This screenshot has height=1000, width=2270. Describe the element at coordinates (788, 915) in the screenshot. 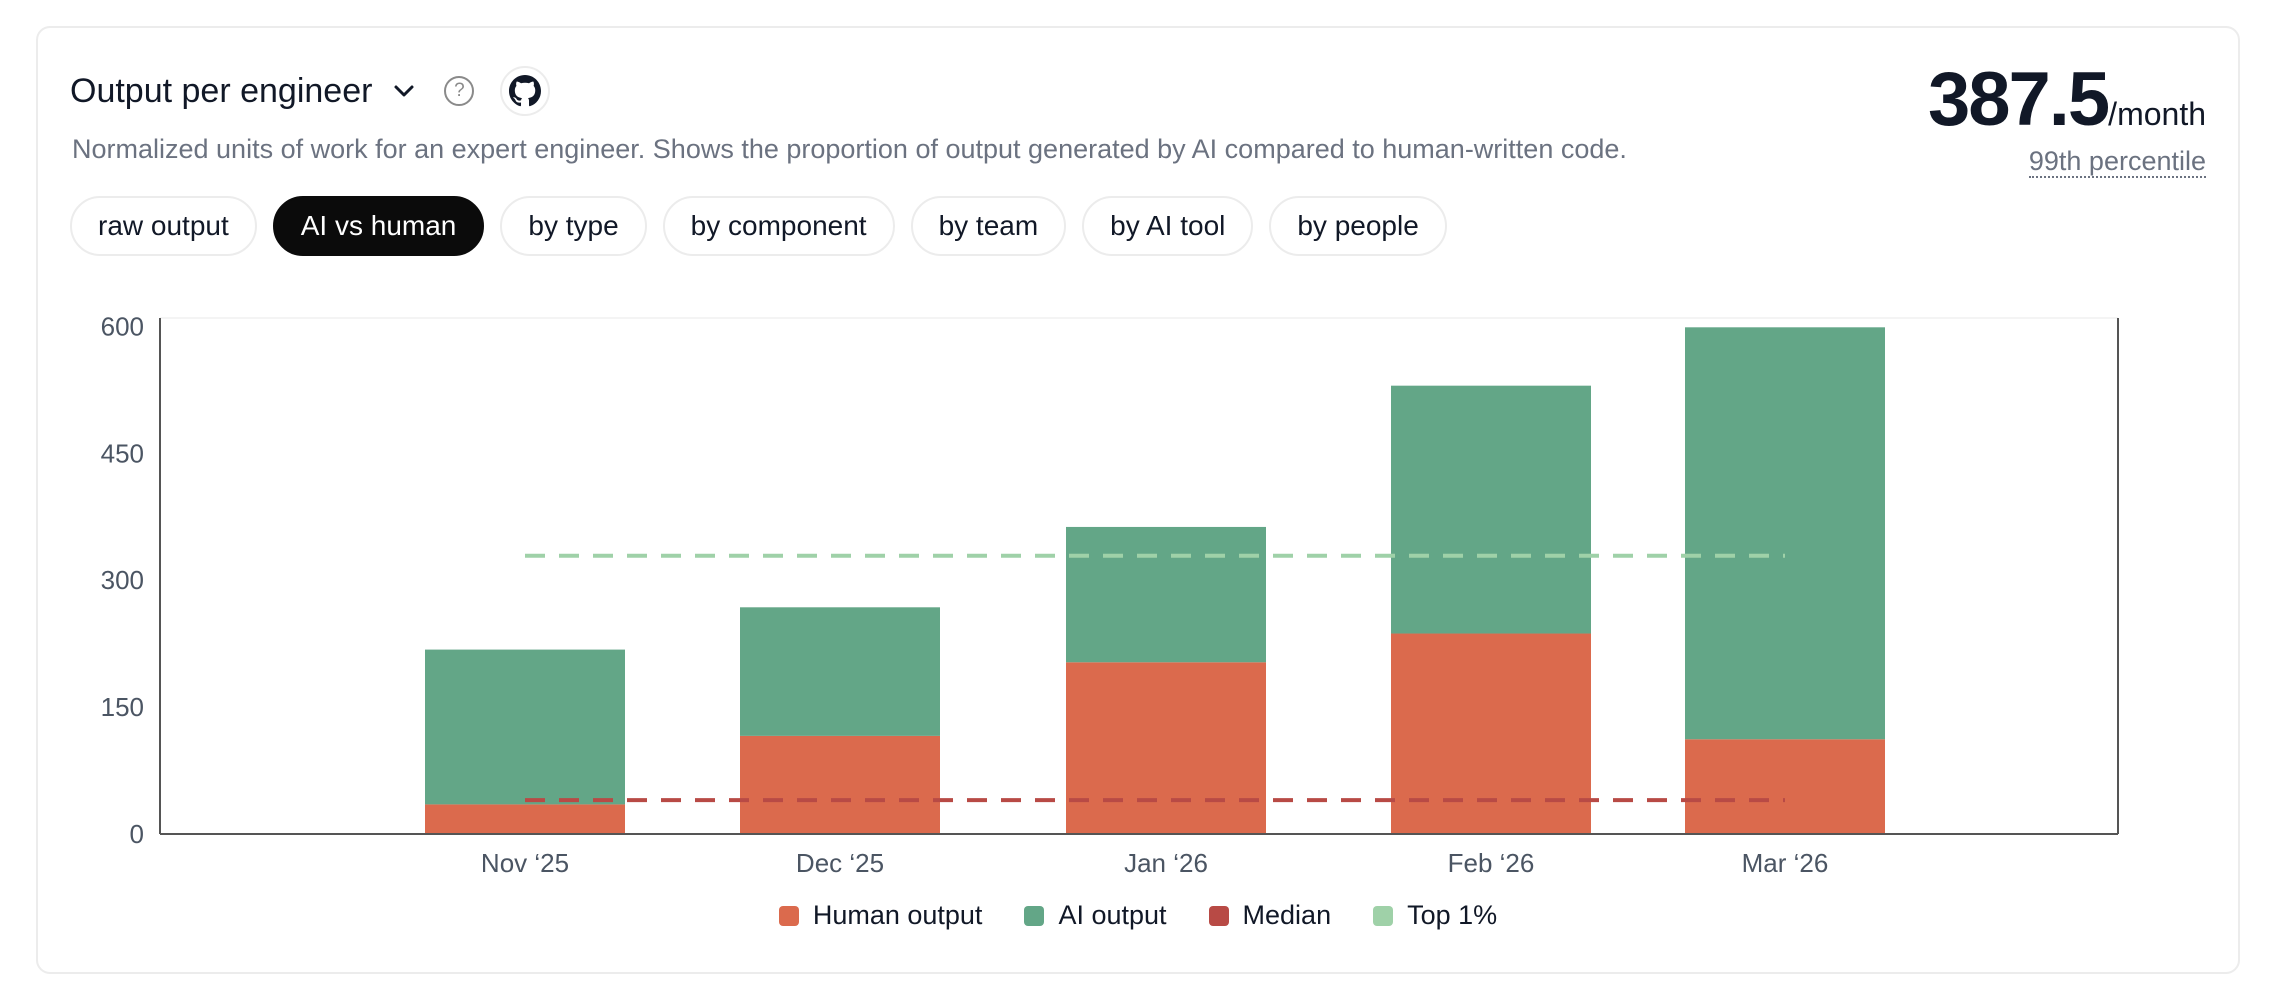

I see `legend-swatch-human` at that location.